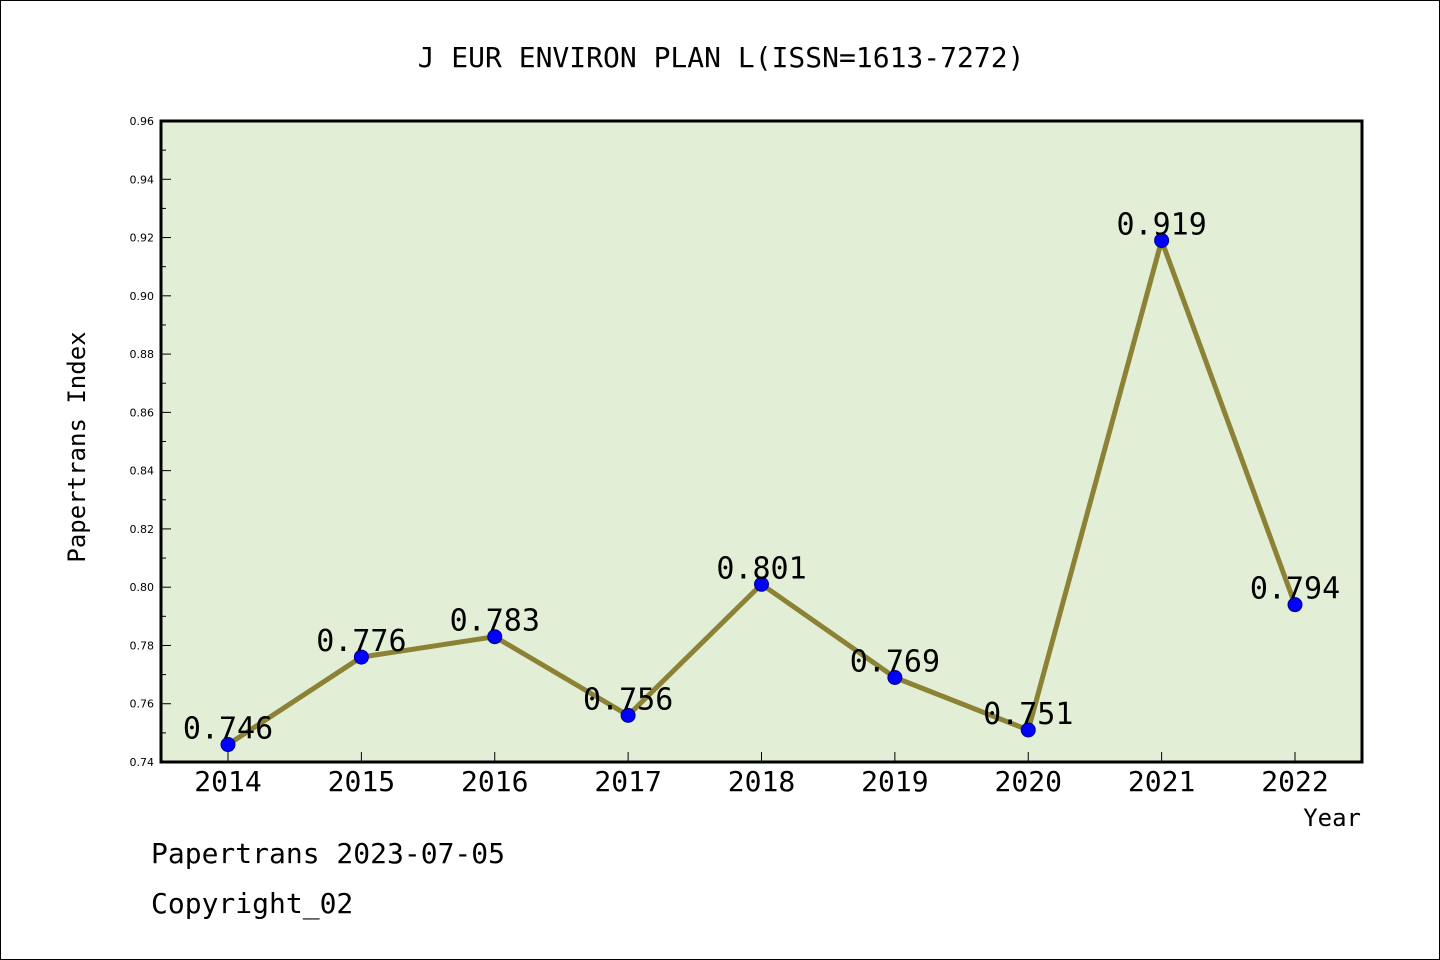 The width and height of the screenshot is (1440, 960). I want to click on data-label: 0.783, so click(495, 621).